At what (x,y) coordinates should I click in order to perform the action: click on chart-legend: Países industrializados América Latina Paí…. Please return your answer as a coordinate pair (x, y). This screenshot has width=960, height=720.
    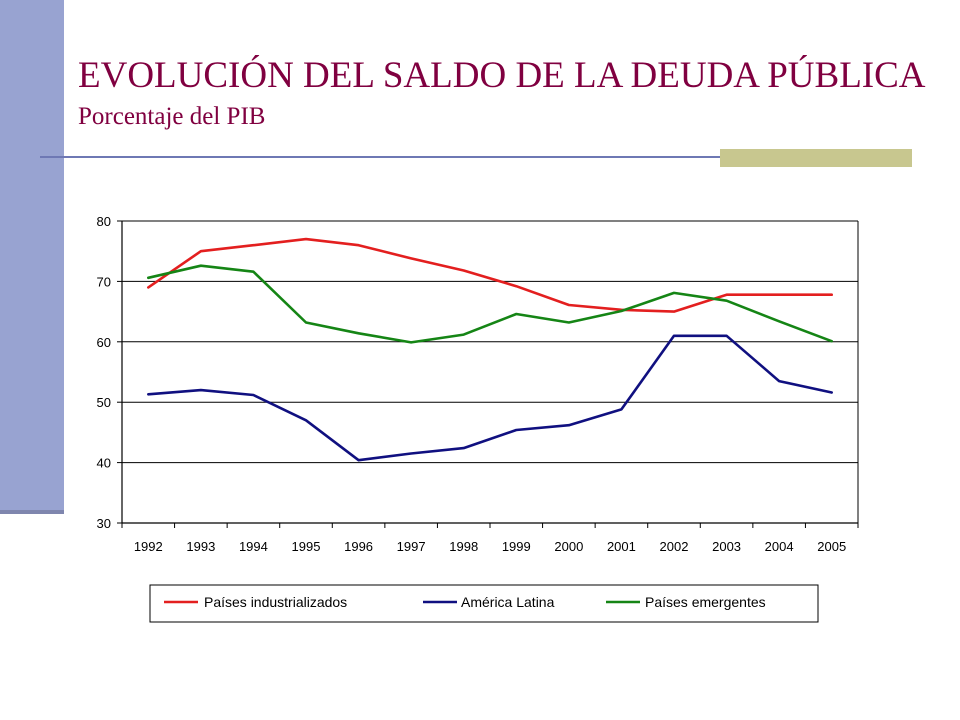
    Looking at the image, I should click on (484, 603).